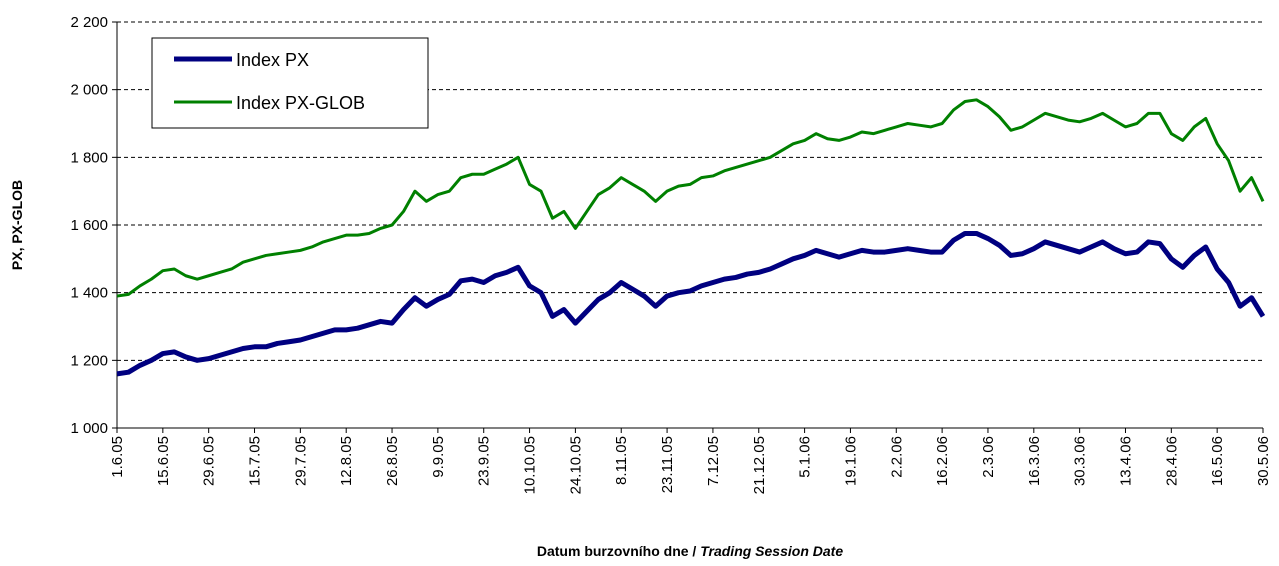  I want to click on x-tick-label: 7.12.05, so click(713, 461).